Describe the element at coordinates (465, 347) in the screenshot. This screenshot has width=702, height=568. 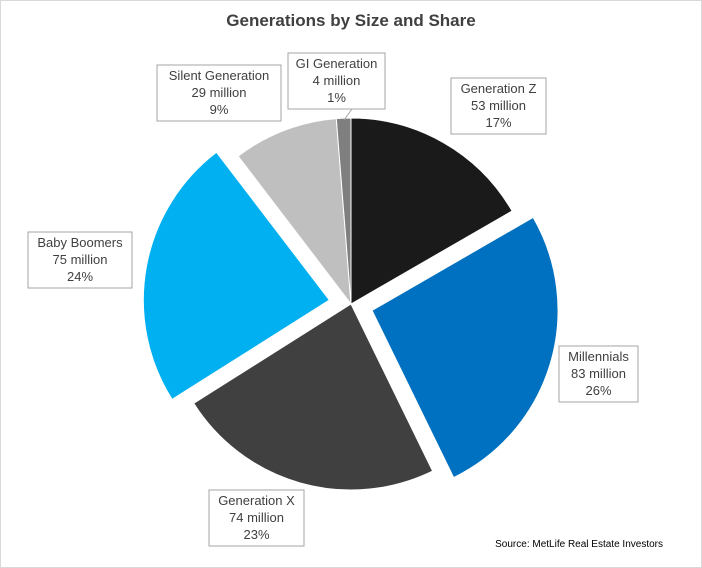
I see `pie-slice-millennials` at that location.